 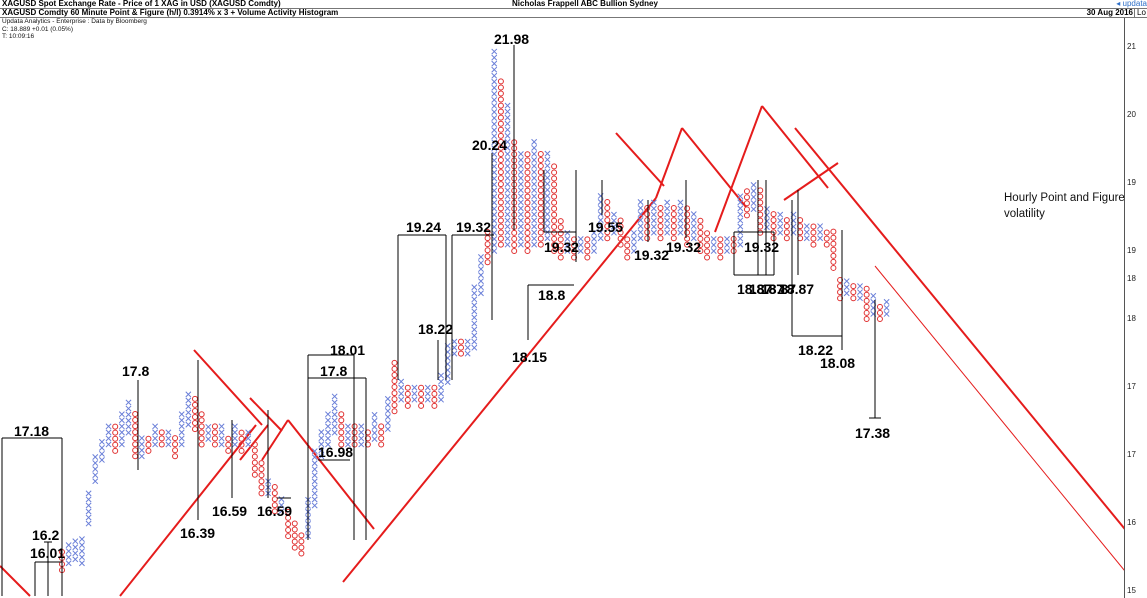 I want to click on axis-tick-label: 19, so click(x=1131, y=182).